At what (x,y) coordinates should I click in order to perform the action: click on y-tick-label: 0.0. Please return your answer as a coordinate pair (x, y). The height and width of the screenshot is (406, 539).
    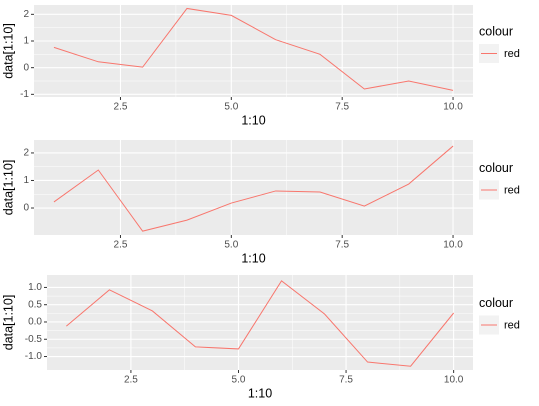
    Looking at the image, I should click on (35, 322).